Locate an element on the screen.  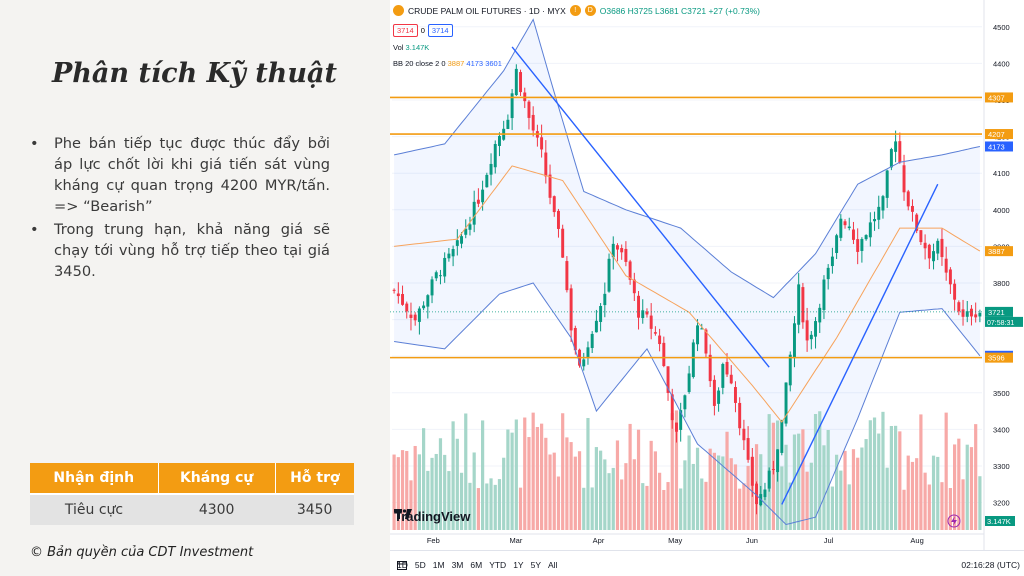
y-tick-label: 4500 is located at coordinates (1001, 27).